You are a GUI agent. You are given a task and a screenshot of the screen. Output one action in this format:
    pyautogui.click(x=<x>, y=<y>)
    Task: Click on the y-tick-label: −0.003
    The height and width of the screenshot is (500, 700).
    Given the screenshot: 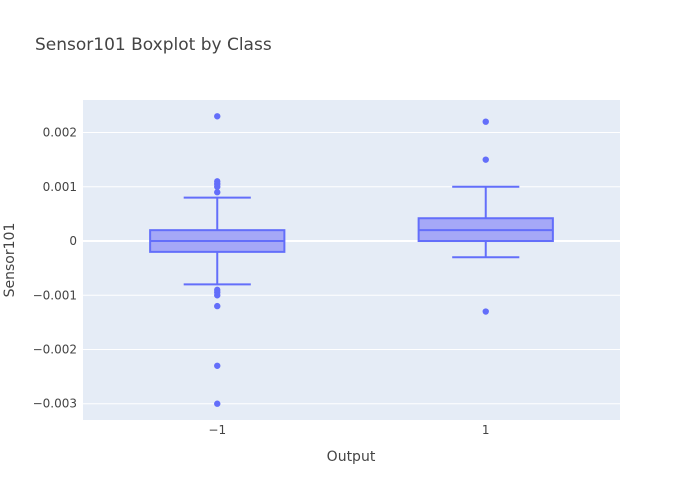 What is the action you would take?
    pyautogui.click(x=55, y=404)
    